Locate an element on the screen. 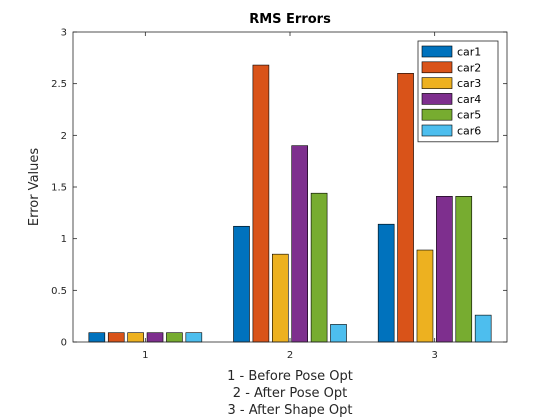 The image size is (560, 420). y-tick-label: 2 is located at coordinates (64, 136).